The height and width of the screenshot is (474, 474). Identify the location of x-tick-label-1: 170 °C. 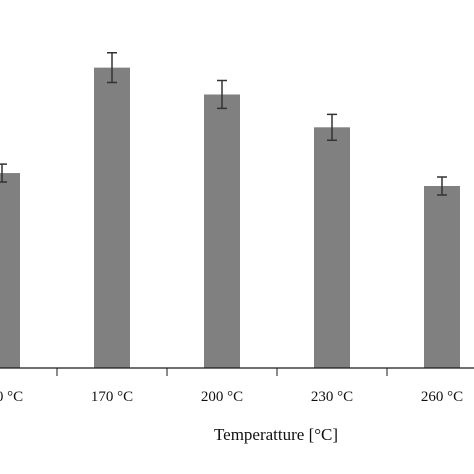
(112, 397).